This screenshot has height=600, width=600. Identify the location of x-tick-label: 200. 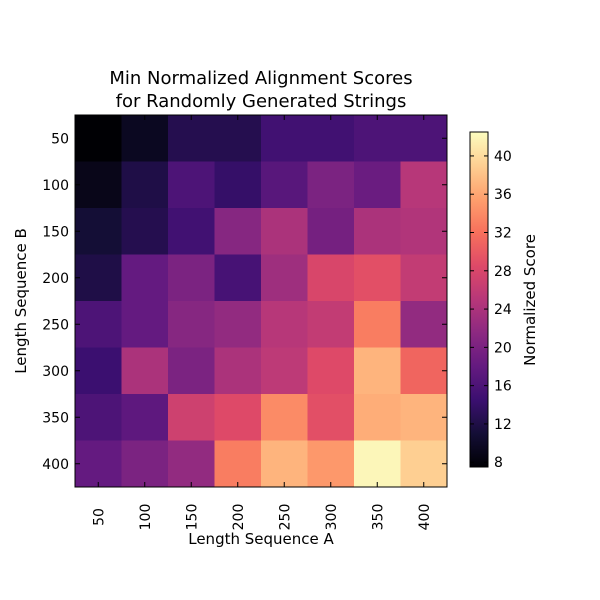
(239, 517).